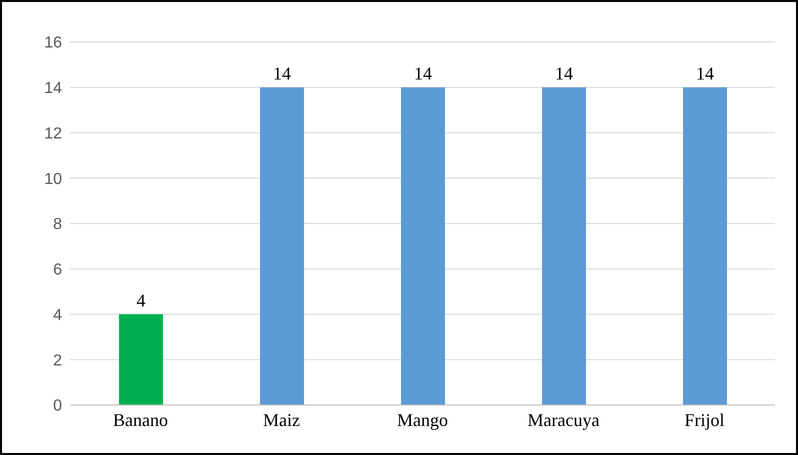 Image resolution: width=798 pixels, height=455 pixels. What do you see at coordinates (57, 225) in the screenshot?
I see `y-tick-label: 8` at bounding box center [57, 225].